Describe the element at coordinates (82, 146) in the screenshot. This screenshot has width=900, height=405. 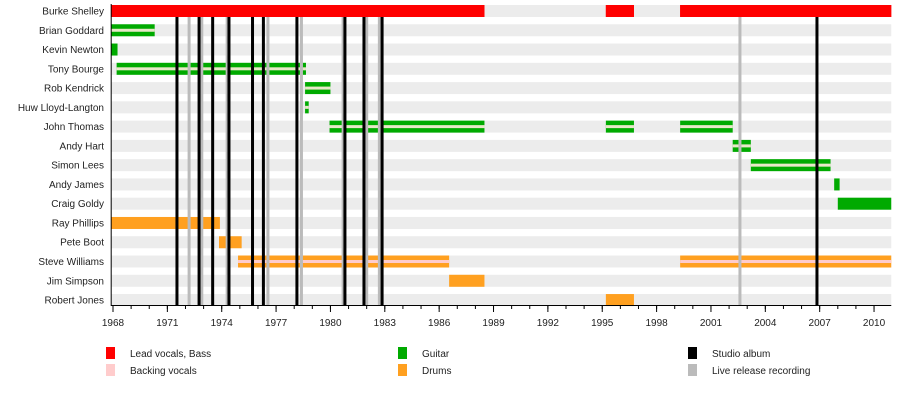
I see `member-label: Andy Hart` at that location.